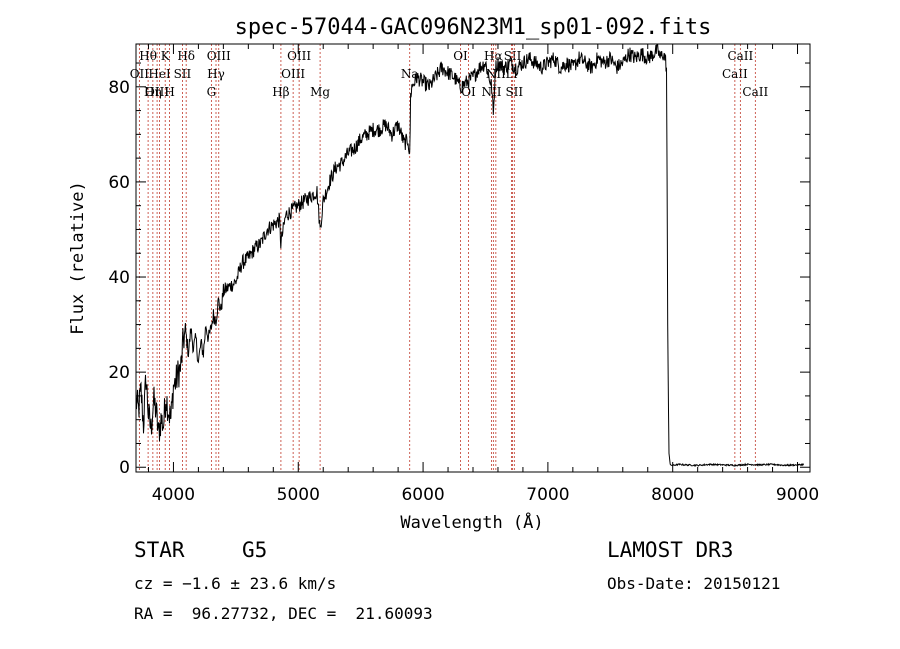  I want to click on marker-label: Hδ, so click(186, 56).